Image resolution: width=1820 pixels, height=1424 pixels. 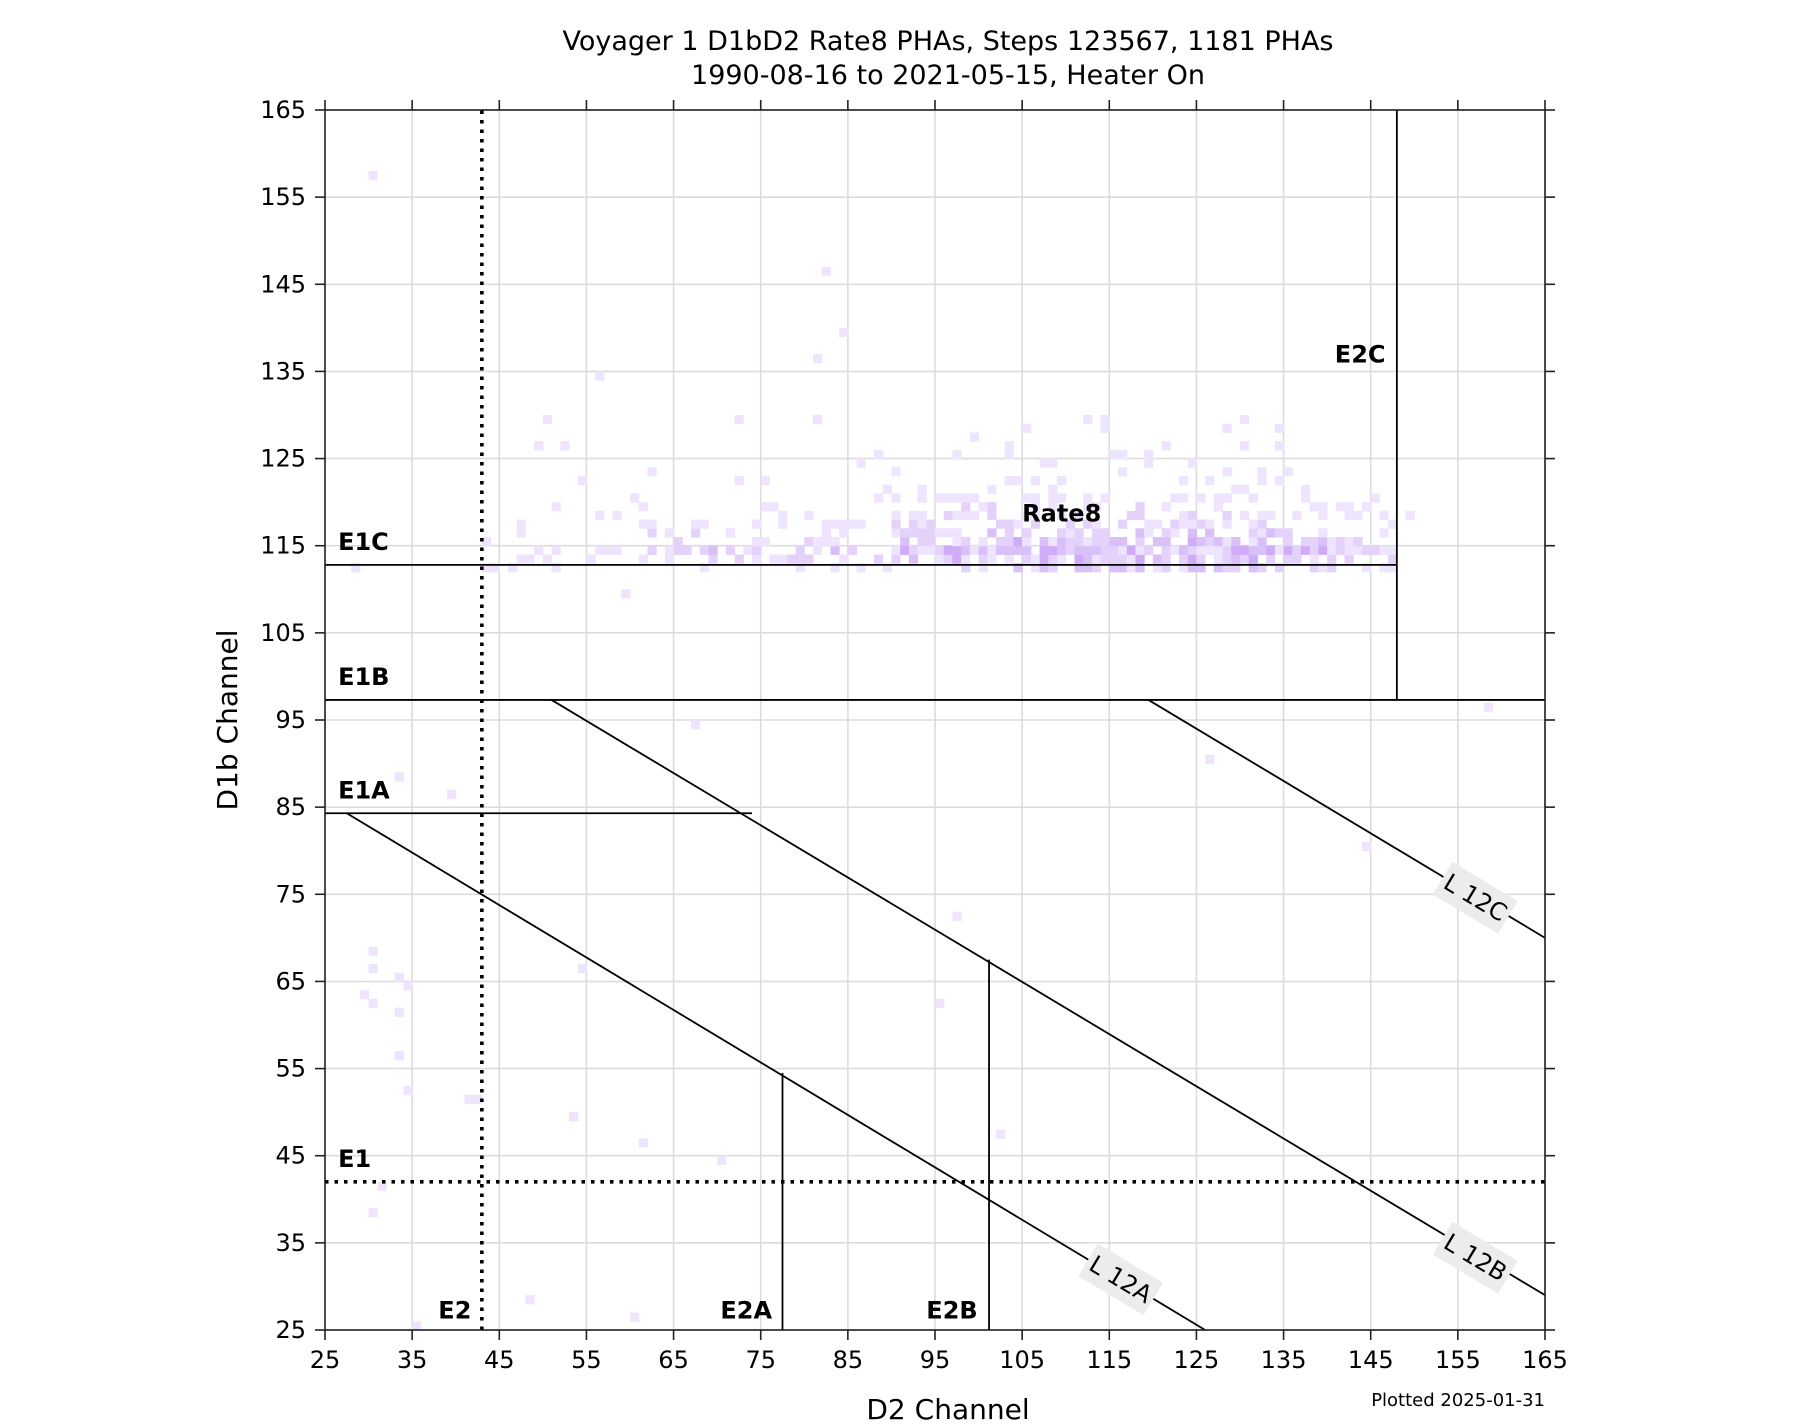 What do you see at coordinates (283, 633) in the screenshot?
I see `y-tick-label: 105` at bounding box center [283, 633].